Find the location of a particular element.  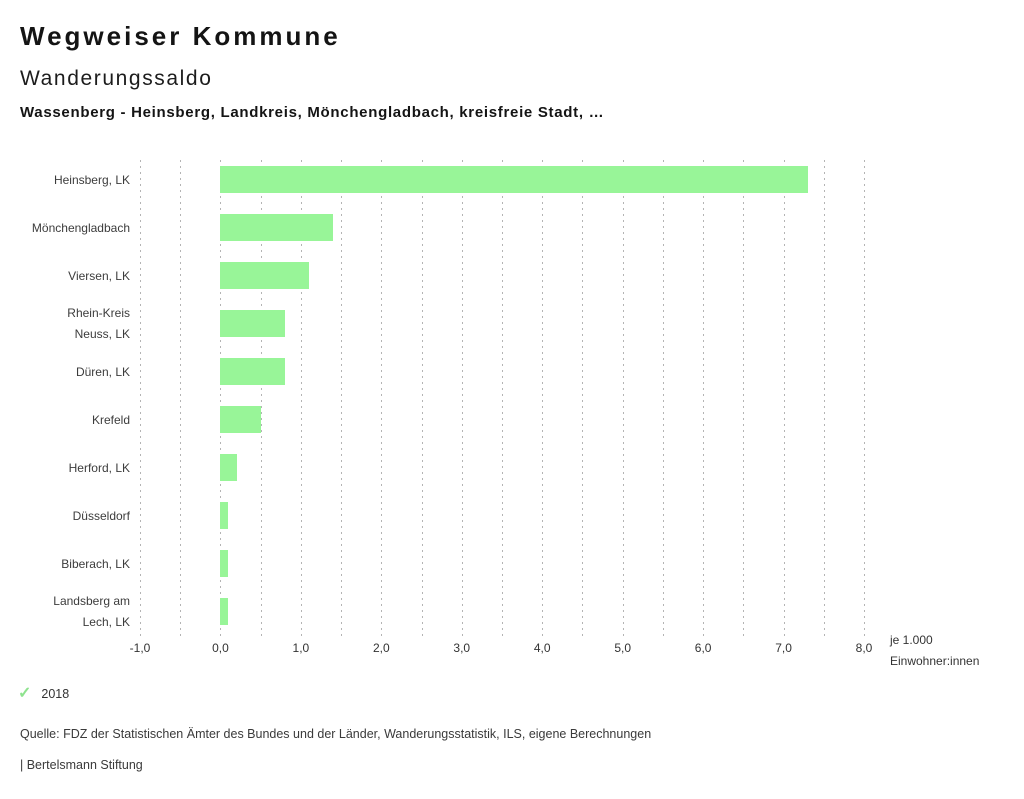

category-label: Krefeld is located at coordinates (75, 420).